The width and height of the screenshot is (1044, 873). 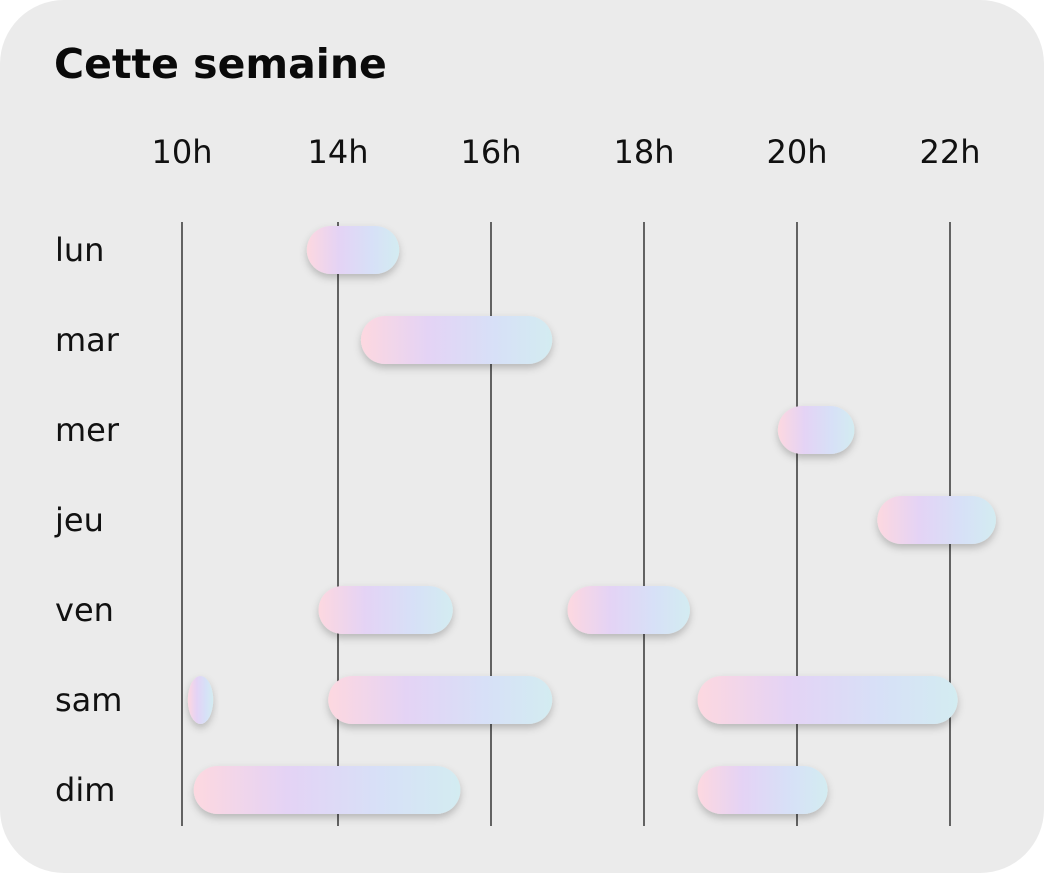 What do you see at coordinates (85, 790) in the screenshot?
I see `day-label-dim: dim` at bounding box center [85, 790].